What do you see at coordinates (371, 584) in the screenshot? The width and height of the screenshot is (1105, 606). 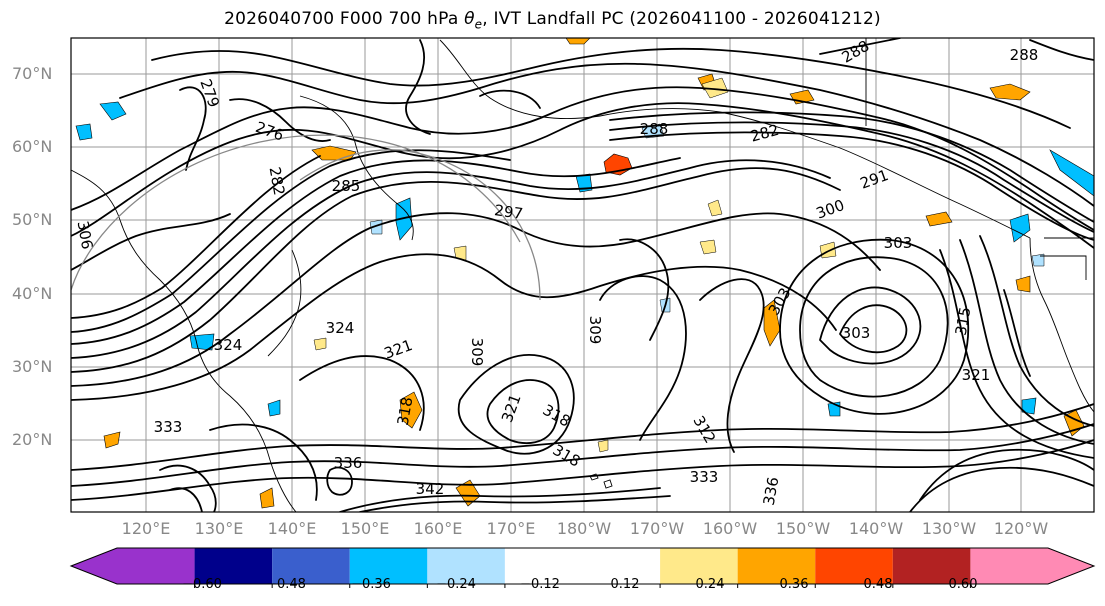 I see `colorbar-tick-label: −0.36` at bounding box center [371, 584].